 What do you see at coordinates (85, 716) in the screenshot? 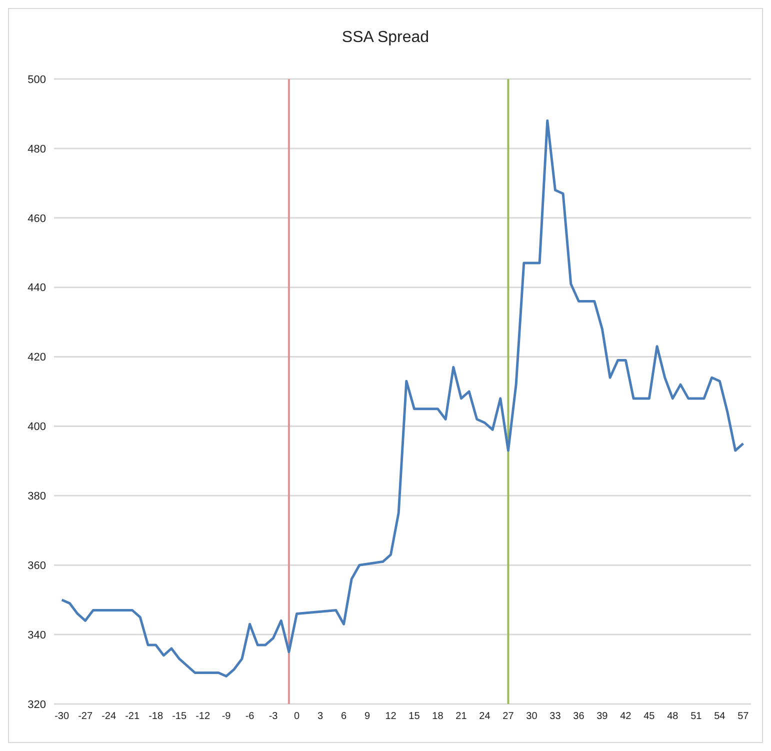
I see `x-tick-label: -27` at bounding box center [85, 716].